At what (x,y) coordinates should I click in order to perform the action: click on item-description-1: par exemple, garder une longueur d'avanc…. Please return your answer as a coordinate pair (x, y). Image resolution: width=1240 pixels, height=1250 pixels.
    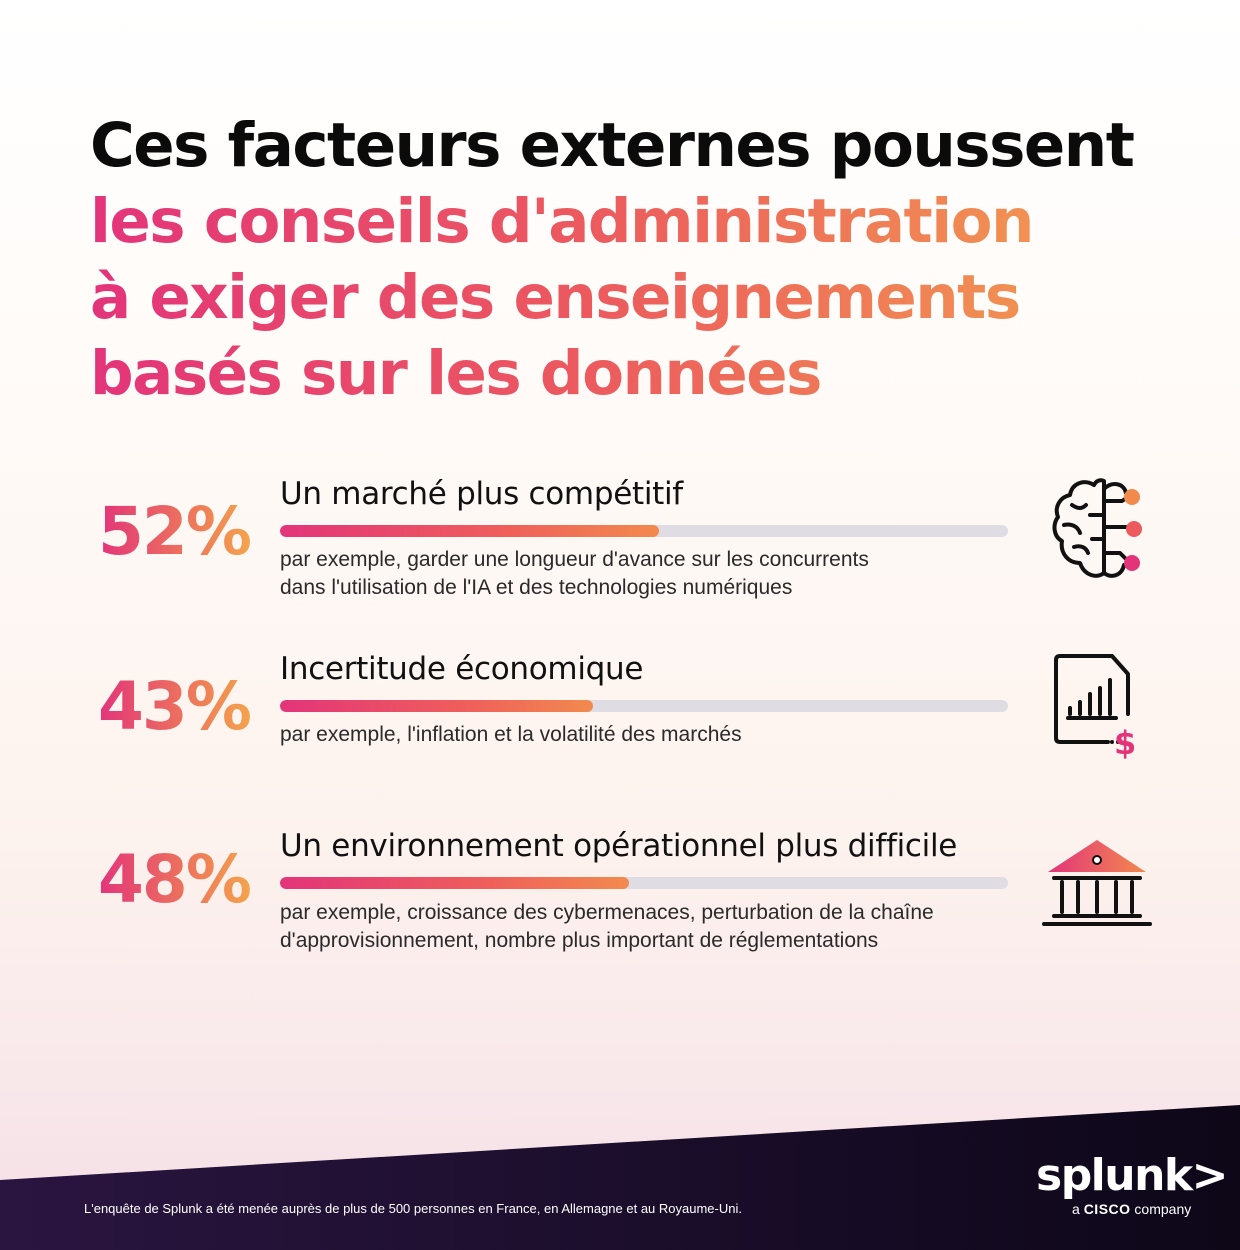
    Looking at the image, I should click on (650, 574).